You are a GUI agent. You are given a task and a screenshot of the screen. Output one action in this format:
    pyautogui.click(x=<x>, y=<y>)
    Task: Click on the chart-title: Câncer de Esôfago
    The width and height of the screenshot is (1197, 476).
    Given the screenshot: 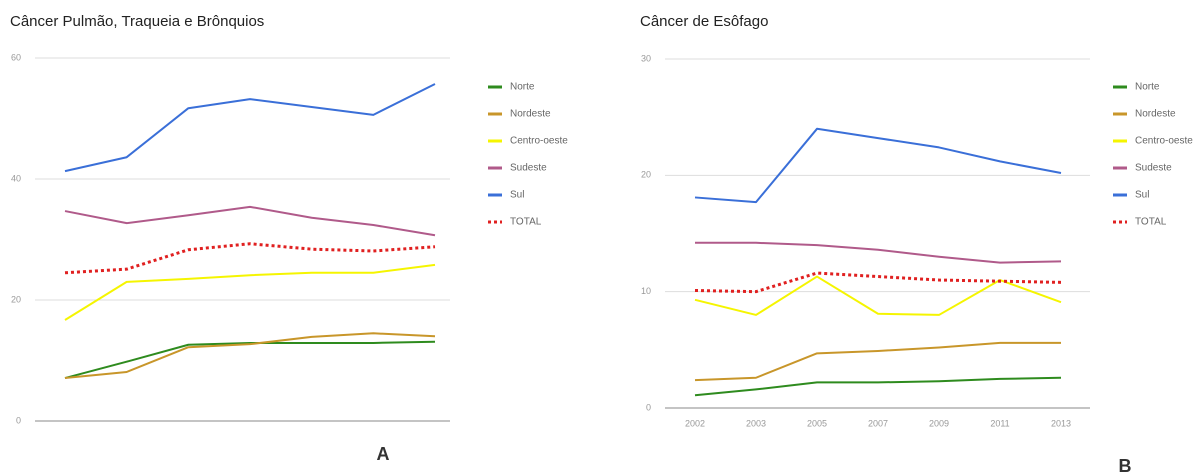 What is the action you would take?
    pyautogui.click(x=704, y=21)
    